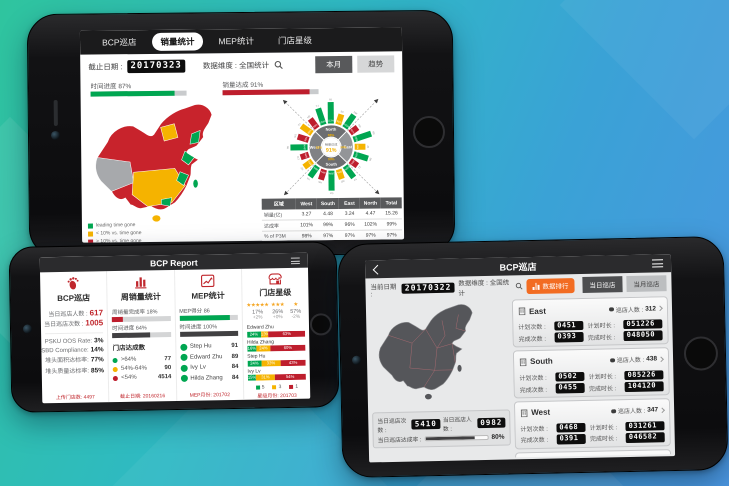  What do you see at coordinates (440, 355) in the screenshot?
I see `china-map-patrol` at bounding box center [440, 355].